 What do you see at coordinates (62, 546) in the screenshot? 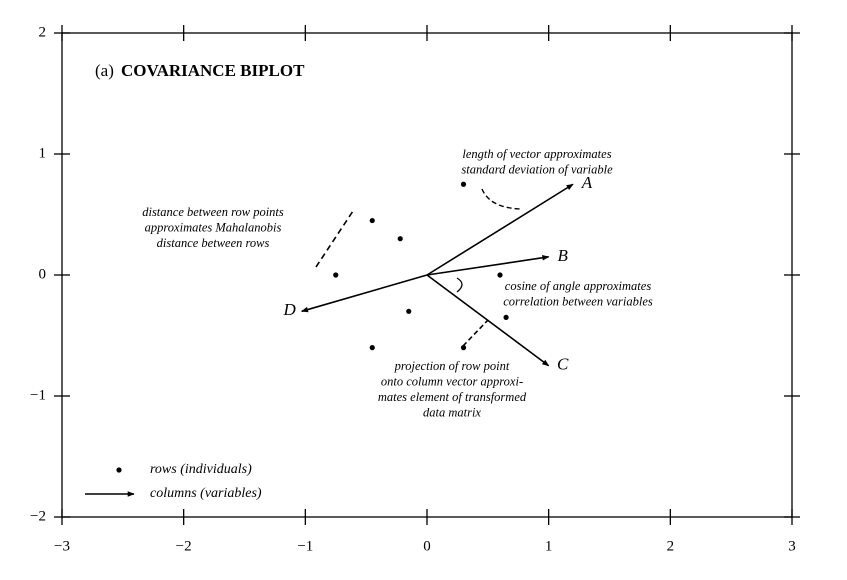
I see `x-tick-label: −3` at bounding box center [62, 546].